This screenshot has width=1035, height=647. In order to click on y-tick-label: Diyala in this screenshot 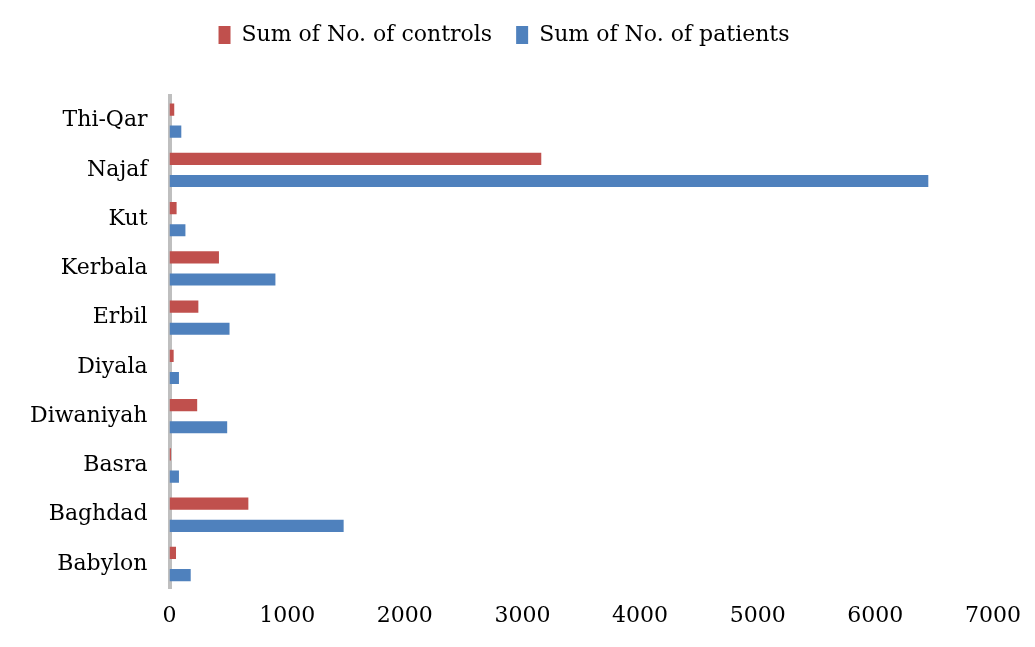, I will do `click(112, 365)`.